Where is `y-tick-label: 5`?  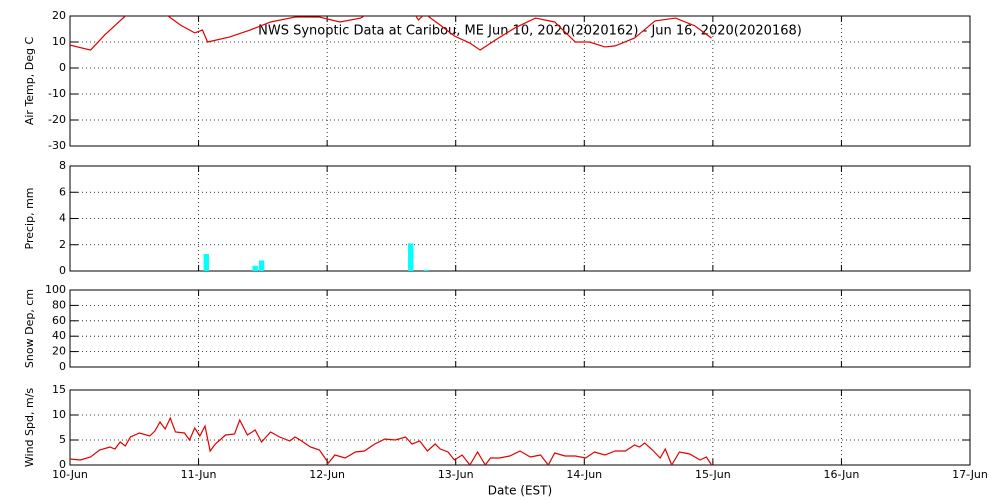 y-tick-label: 5 is located at coordinates (62, 439).